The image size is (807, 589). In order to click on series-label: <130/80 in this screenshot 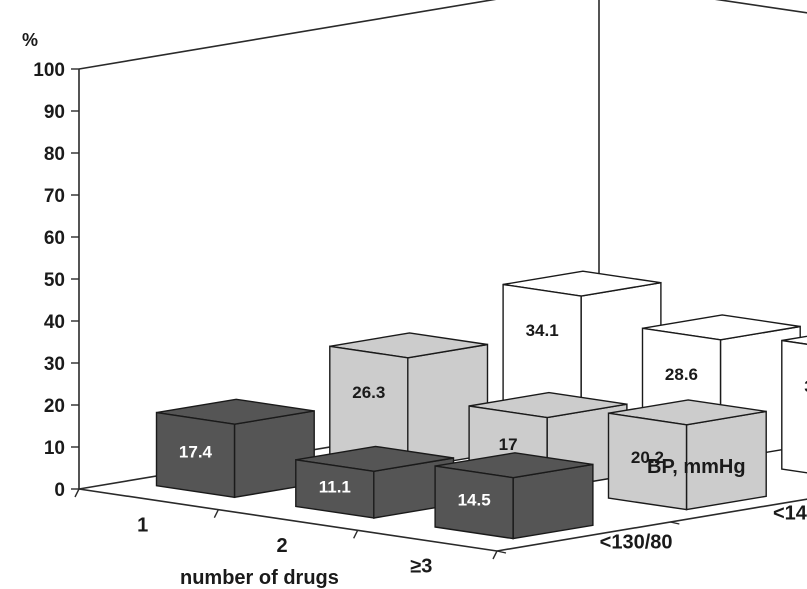, I will do `click(636, 543)`.